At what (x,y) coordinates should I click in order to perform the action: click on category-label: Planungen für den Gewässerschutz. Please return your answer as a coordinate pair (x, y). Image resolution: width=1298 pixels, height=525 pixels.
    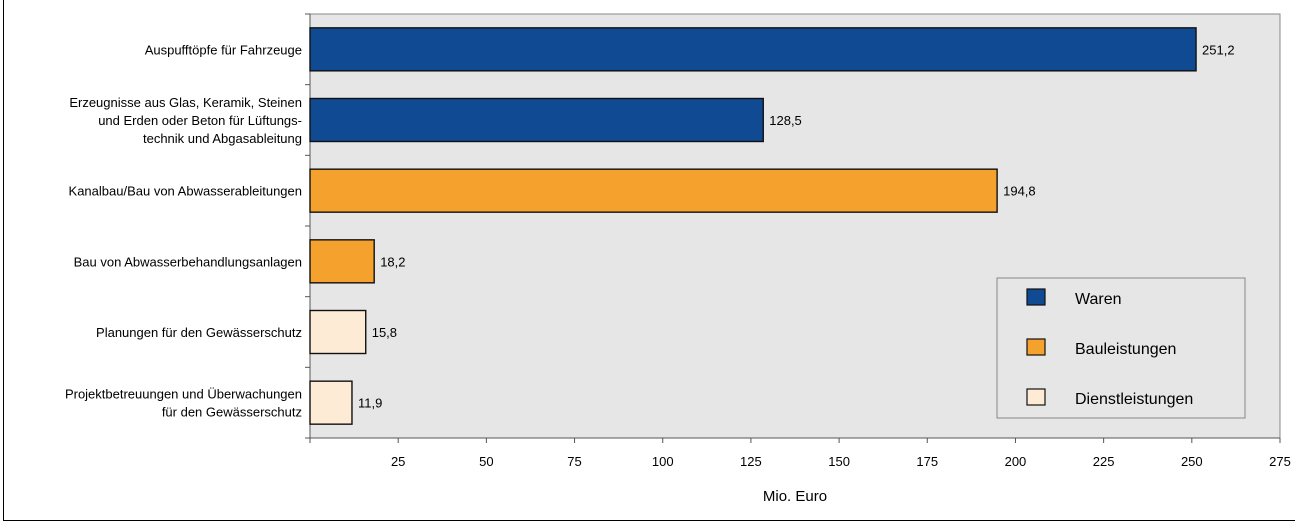
    Looking at the image, I should click on (199, 332).